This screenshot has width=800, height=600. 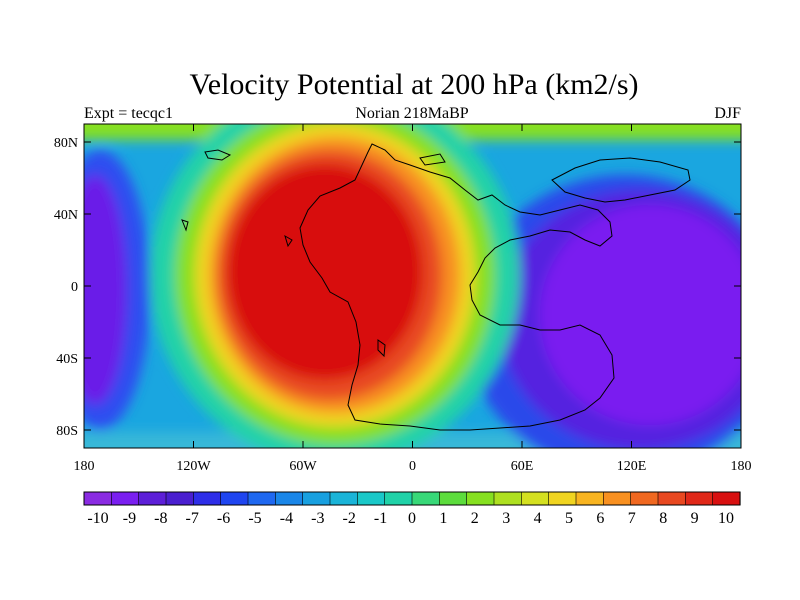 What do you see at coordinates (129, 518) in the screenshot?
I see `colorbar-label: -9` at bounding box center [129, 518].